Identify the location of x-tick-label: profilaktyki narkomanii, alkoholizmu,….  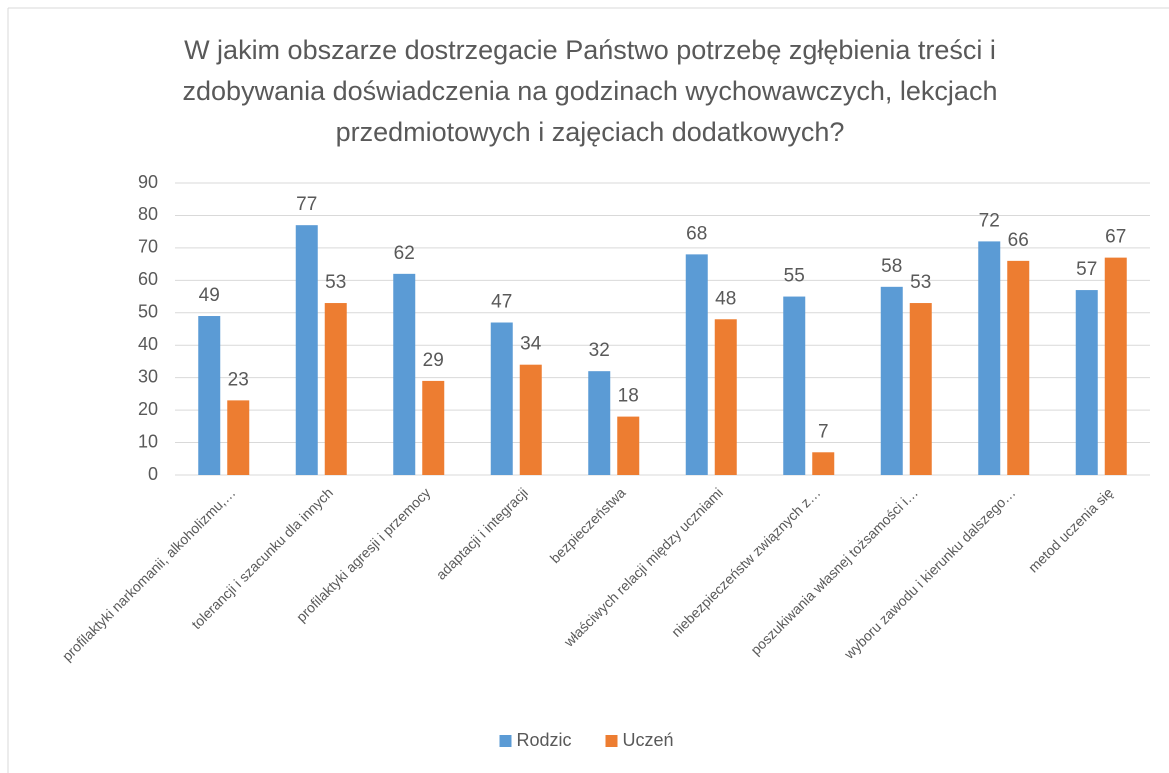
(149, 574).